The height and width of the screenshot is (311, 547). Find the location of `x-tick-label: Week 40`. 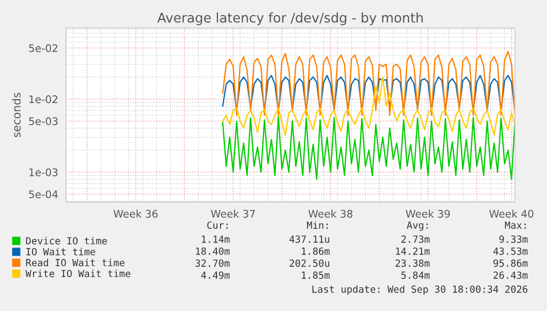

x-tick-label: Week 40 is located at coordinates (511, 214).